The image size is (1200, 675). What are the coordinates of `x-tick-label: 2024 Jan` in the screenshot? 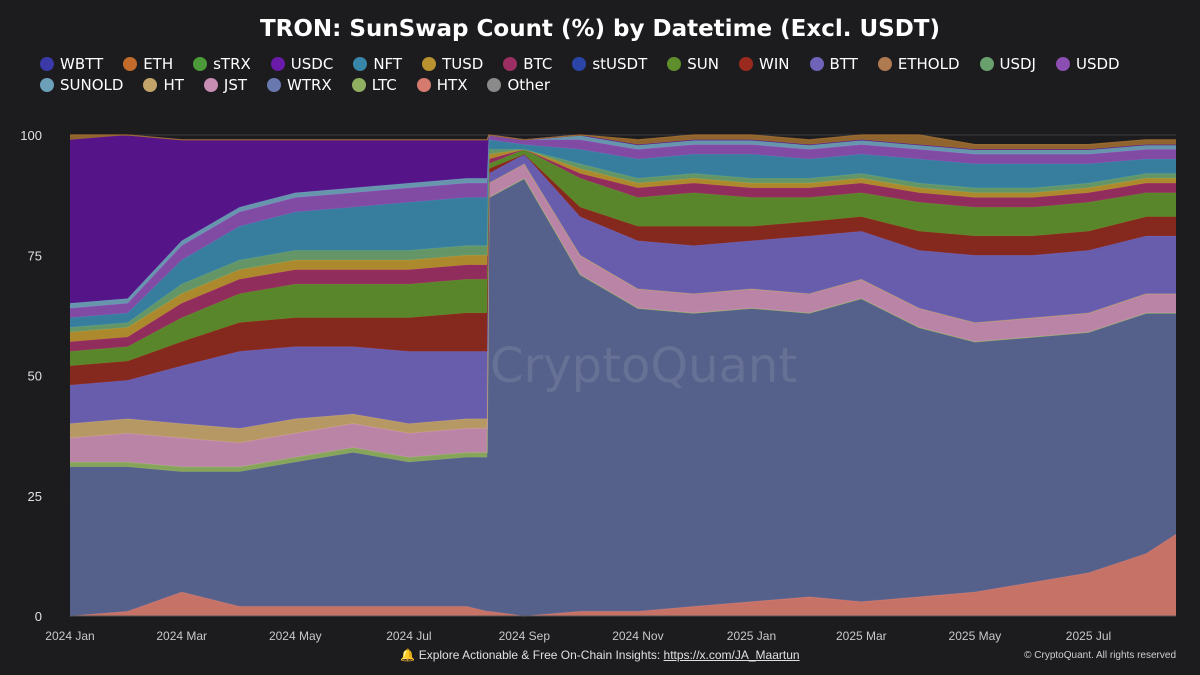 It's located at (69, 636).